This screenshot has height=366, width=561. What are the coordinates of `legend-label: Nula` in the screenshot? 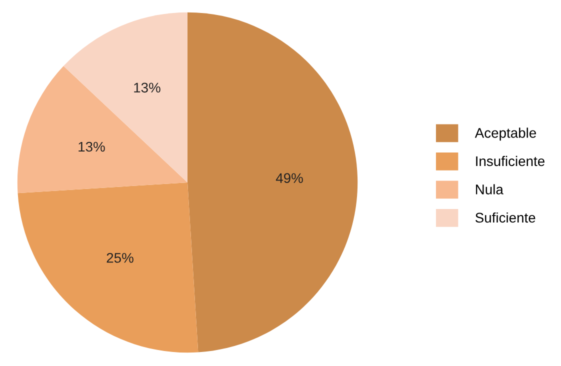 It's located at (490, 189).